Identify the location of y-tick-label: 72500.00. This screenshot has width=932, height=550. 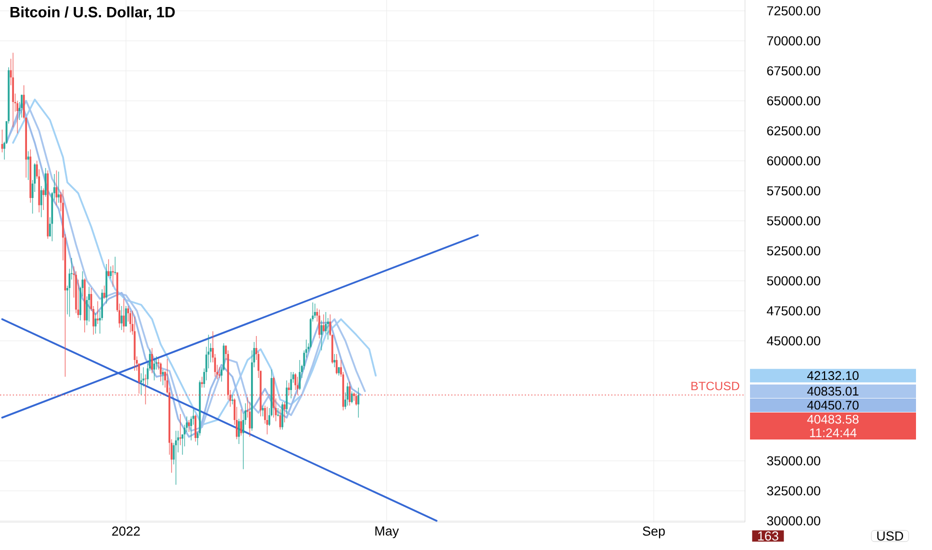
(793, 11).